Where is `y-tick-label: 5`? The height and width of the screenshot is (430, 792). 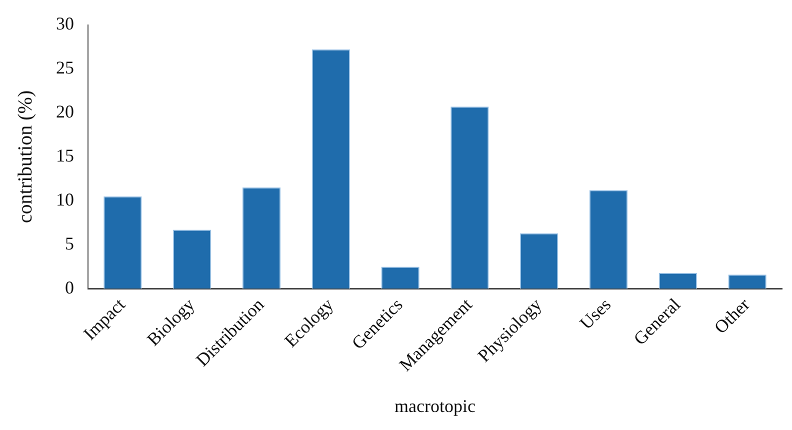
y-tick-label: 5 is located at coordinates (69, 243).